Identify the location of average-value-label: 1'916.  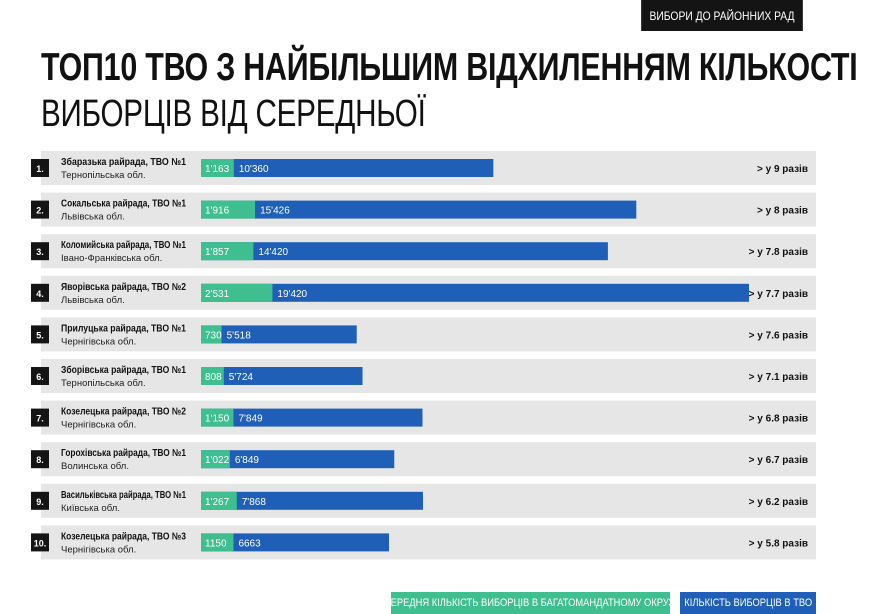
(217, 211).